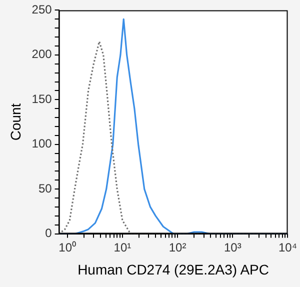 The height and width of the screenshot is (287, 300). I want to click on y-axis-title: Count, so click(15, 122).